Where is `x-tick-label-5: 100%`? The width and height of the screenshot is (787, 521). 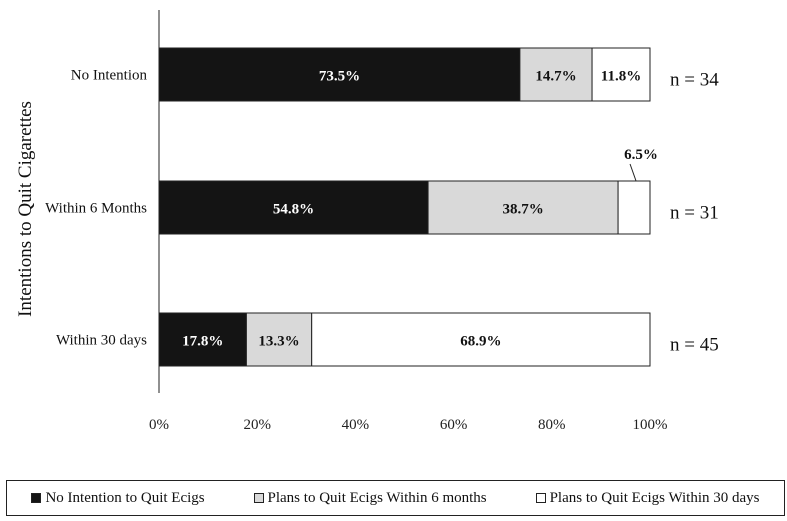 x-tick-label-5: 100% is located at coordinates (650, 425).